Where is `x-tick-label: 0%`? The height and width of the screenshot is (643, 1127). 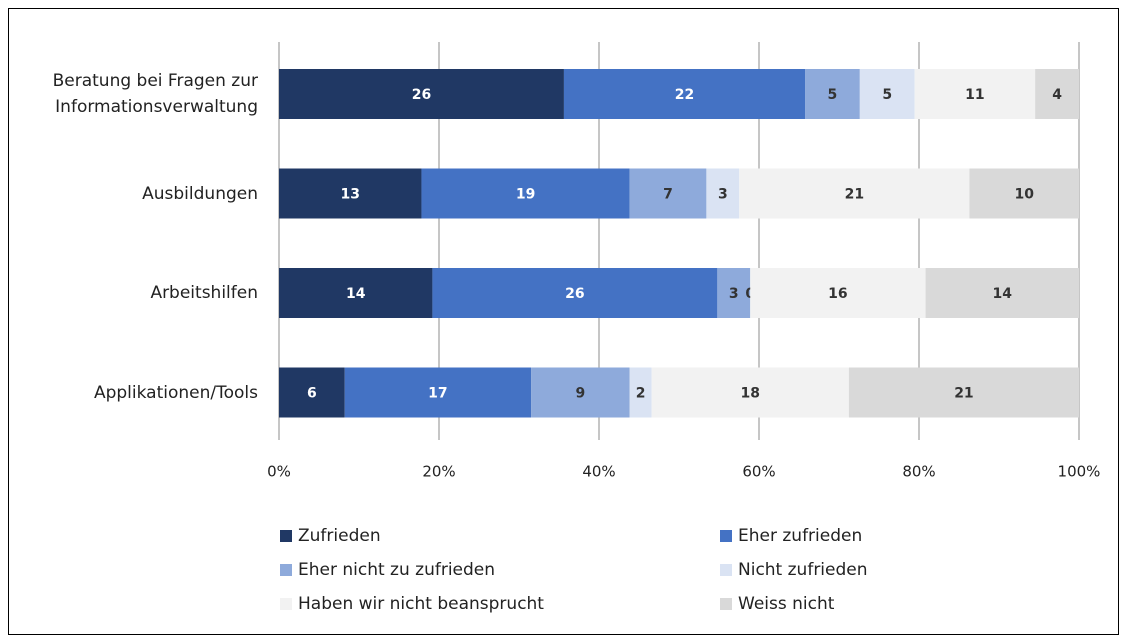
x-tick-label: 0% is located at coordinates (279, 472).